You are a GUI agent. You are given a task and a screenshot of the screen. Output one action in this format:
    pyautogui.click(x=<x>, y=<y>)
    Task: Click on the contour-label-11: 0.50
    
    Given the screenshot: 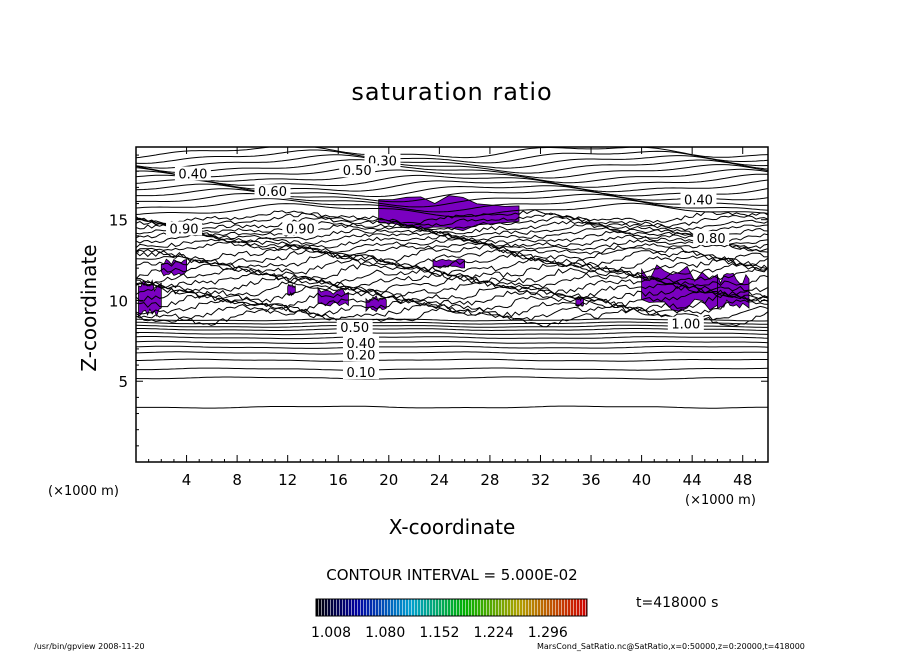 What is the action you would take?
    pyautogui.click(x=357, y=171)
    